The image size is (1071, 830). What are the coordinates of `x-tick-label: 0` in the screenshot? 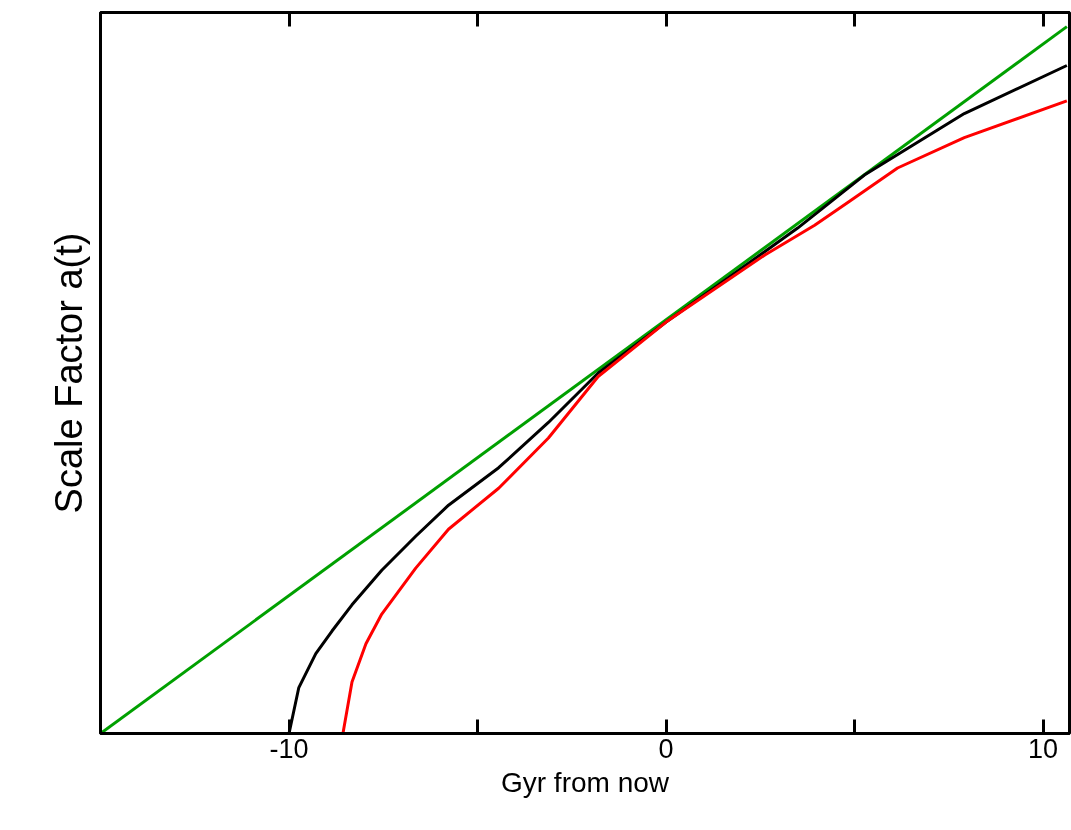 It's located at (666, 748).